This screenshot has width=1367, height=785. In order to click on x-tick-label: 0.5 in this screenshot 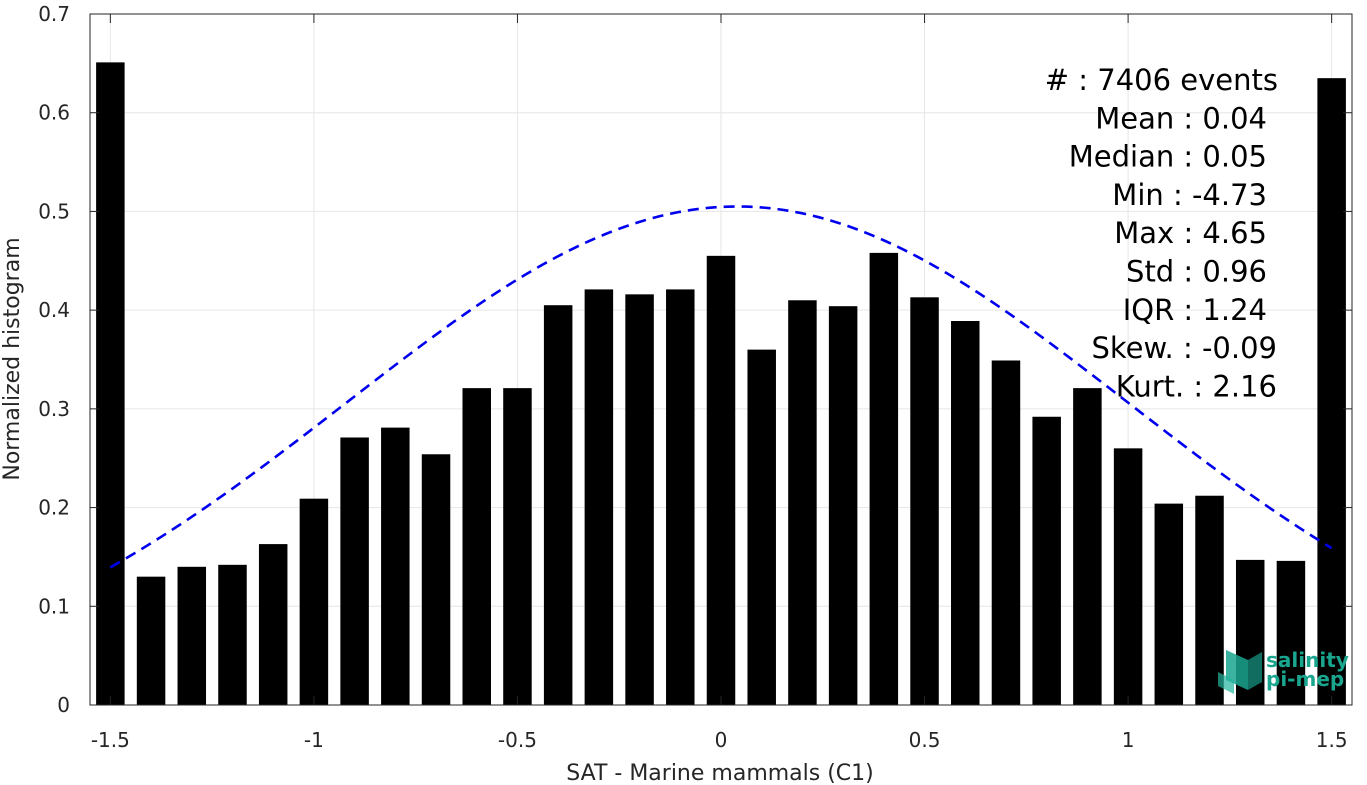, I will do `click(925, 740)`.